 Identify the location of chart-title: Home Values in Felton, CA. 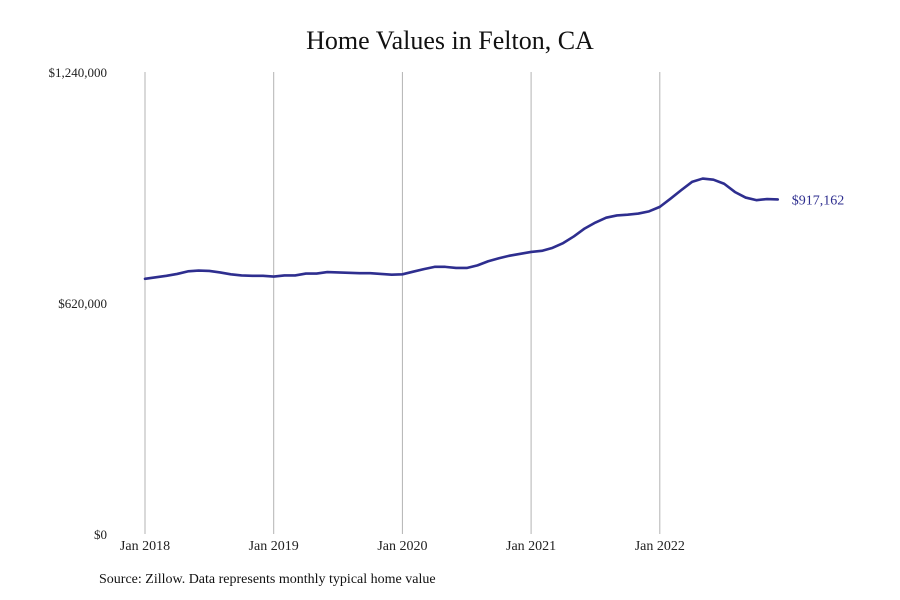
(450, 40).